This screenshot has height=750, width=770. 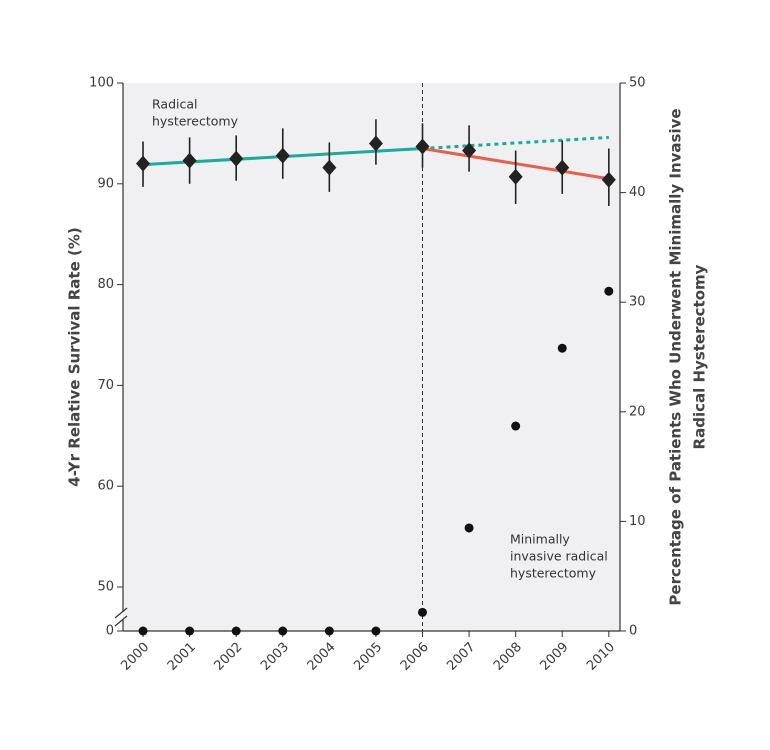 What do you see at coordinates (508, 657) in the screenshot?
I see `x-tick-label: 2008` at bounding box center [508, 657].